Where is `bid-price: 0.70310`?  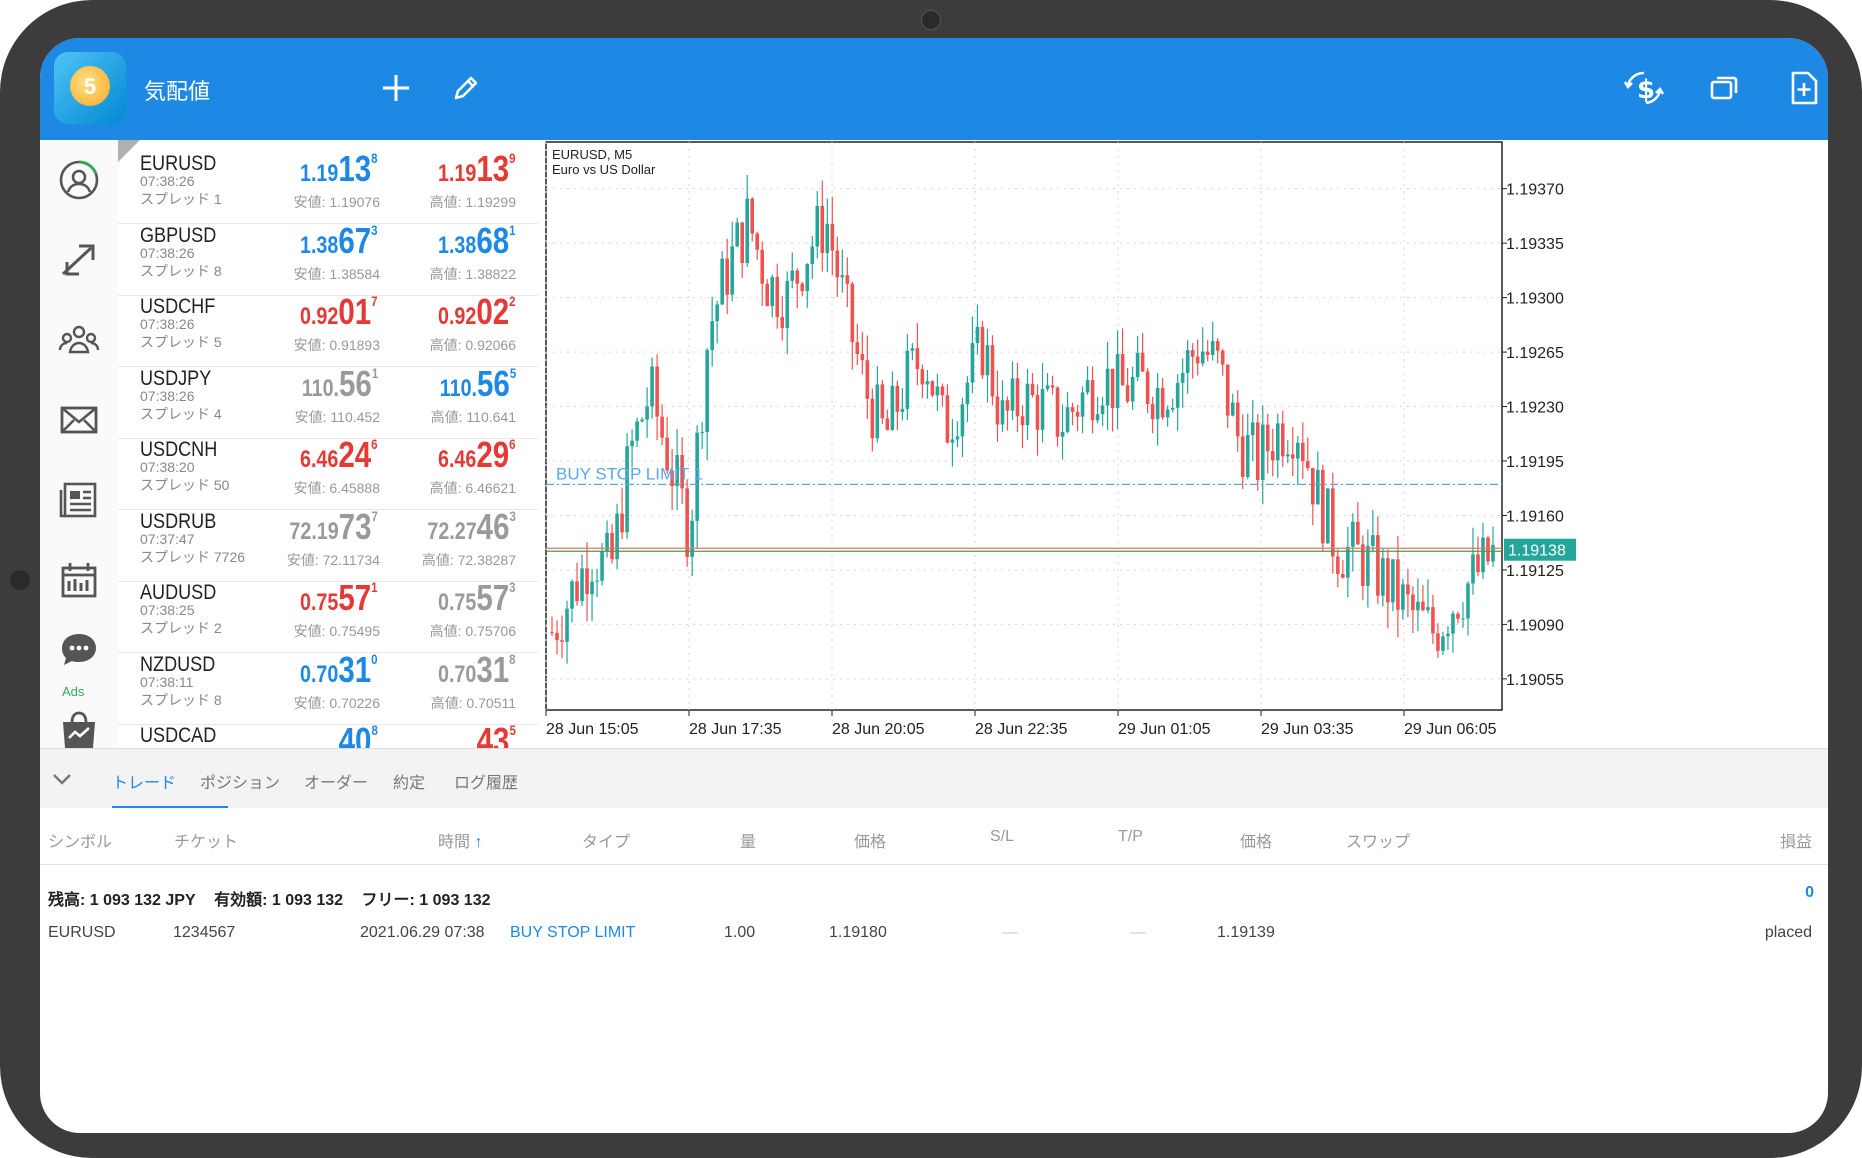
bid-price: 0.70310 is located at coordinates (339, 669).